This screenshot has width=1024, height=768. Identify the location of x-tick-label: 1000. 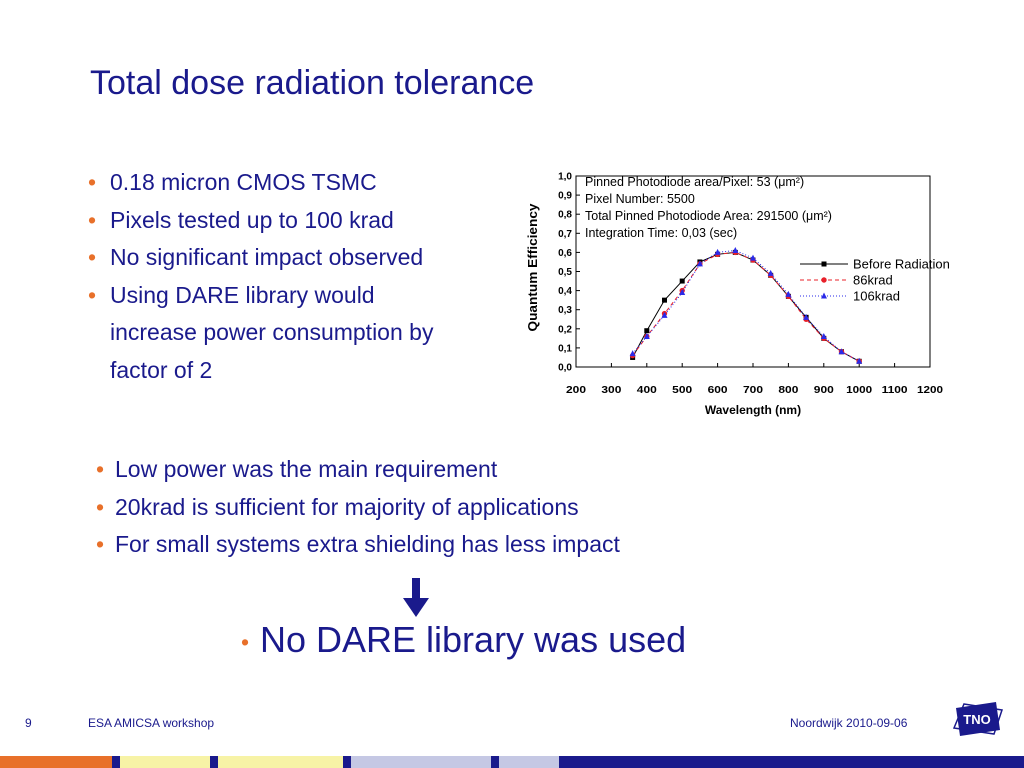
(859, 390).